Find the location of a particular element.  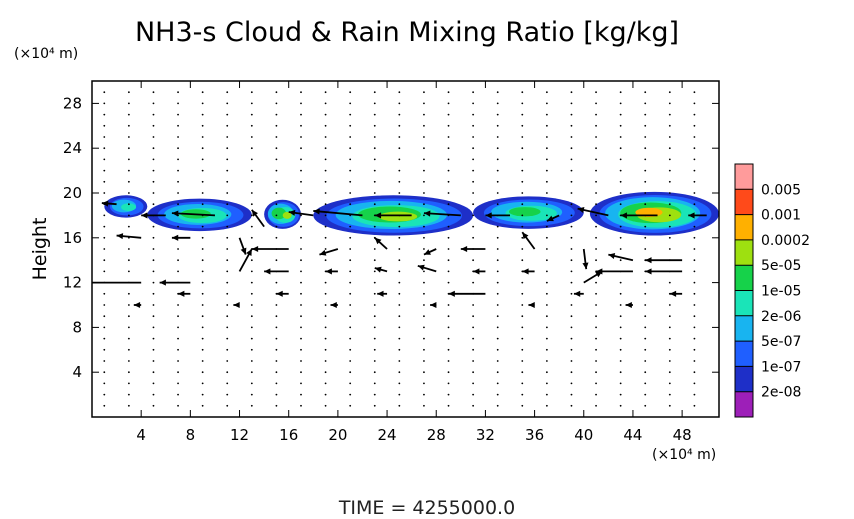

colorbar-label: 2e-08 is located at coordinates (781, 393).